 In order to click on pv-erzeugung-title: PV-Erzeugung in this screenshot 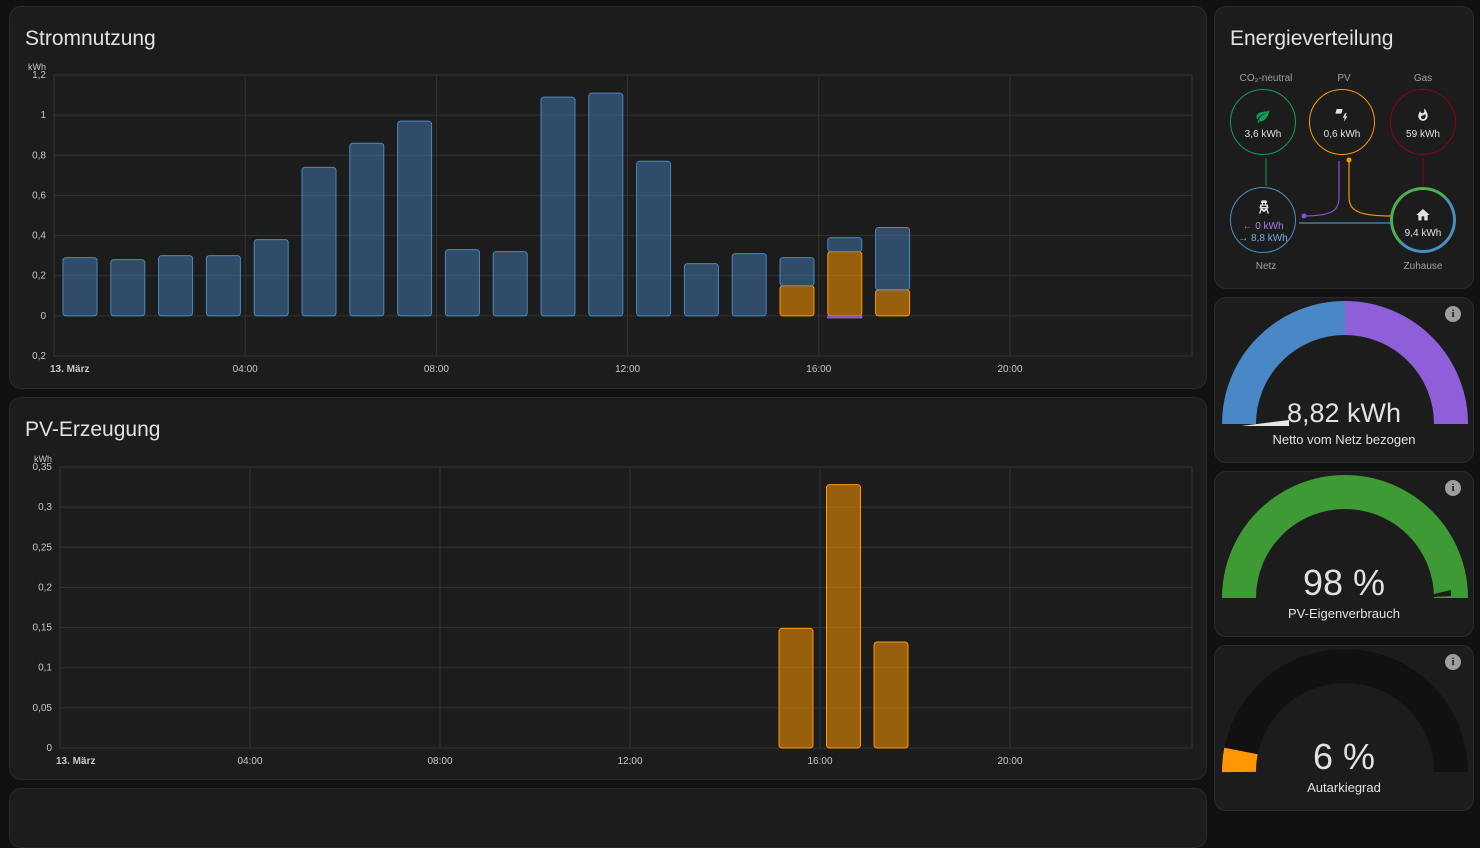, I will do `click(93, 429)`.